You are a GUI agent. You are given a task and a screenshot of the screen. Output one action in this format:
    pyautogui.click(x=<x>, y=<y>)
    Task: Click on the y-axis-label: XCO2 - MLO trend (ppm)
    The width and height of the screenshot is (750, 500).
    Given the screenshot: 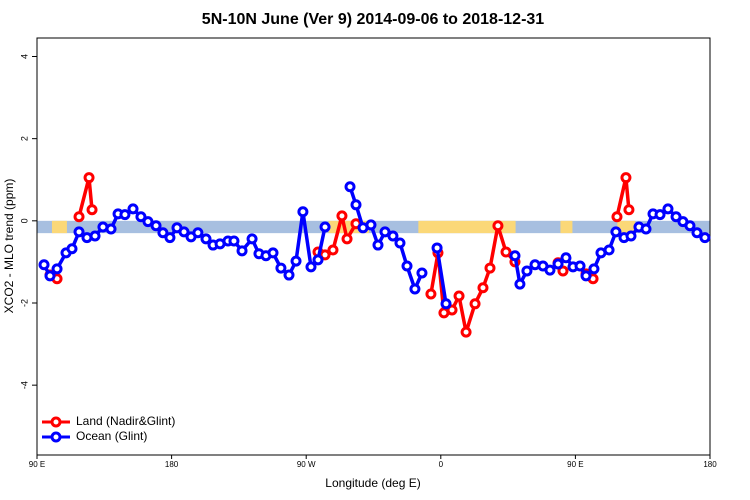 What is the action you would take?
    pyautogui.click(x=9, y=246)
    